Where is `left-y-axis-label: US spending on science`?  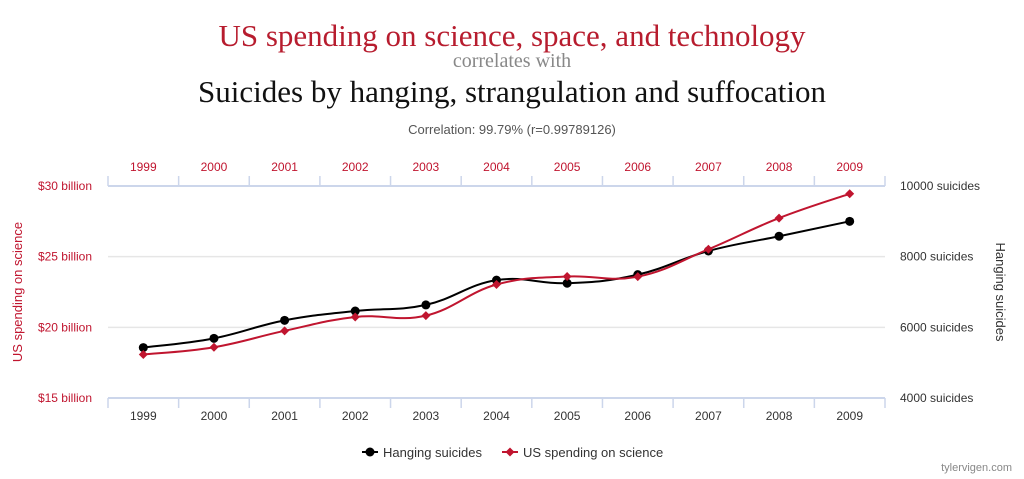 left-y-axis-label: US spending on science is located at coordinates (17, 292).